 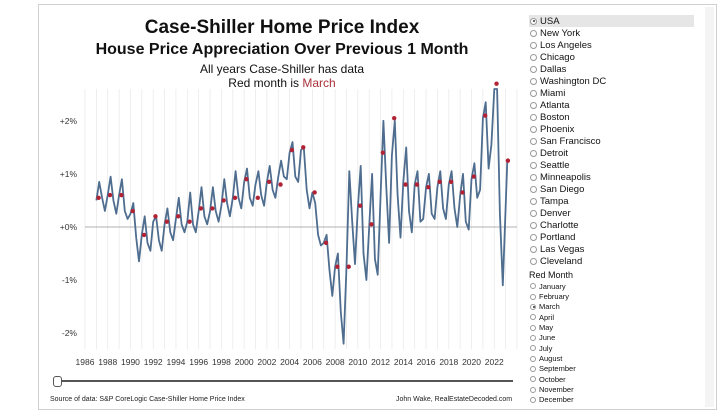 What do you see at coordinates (284, 381) in the screenshot?
I see `date-range-slider-track` at bounding box center [284, 381].